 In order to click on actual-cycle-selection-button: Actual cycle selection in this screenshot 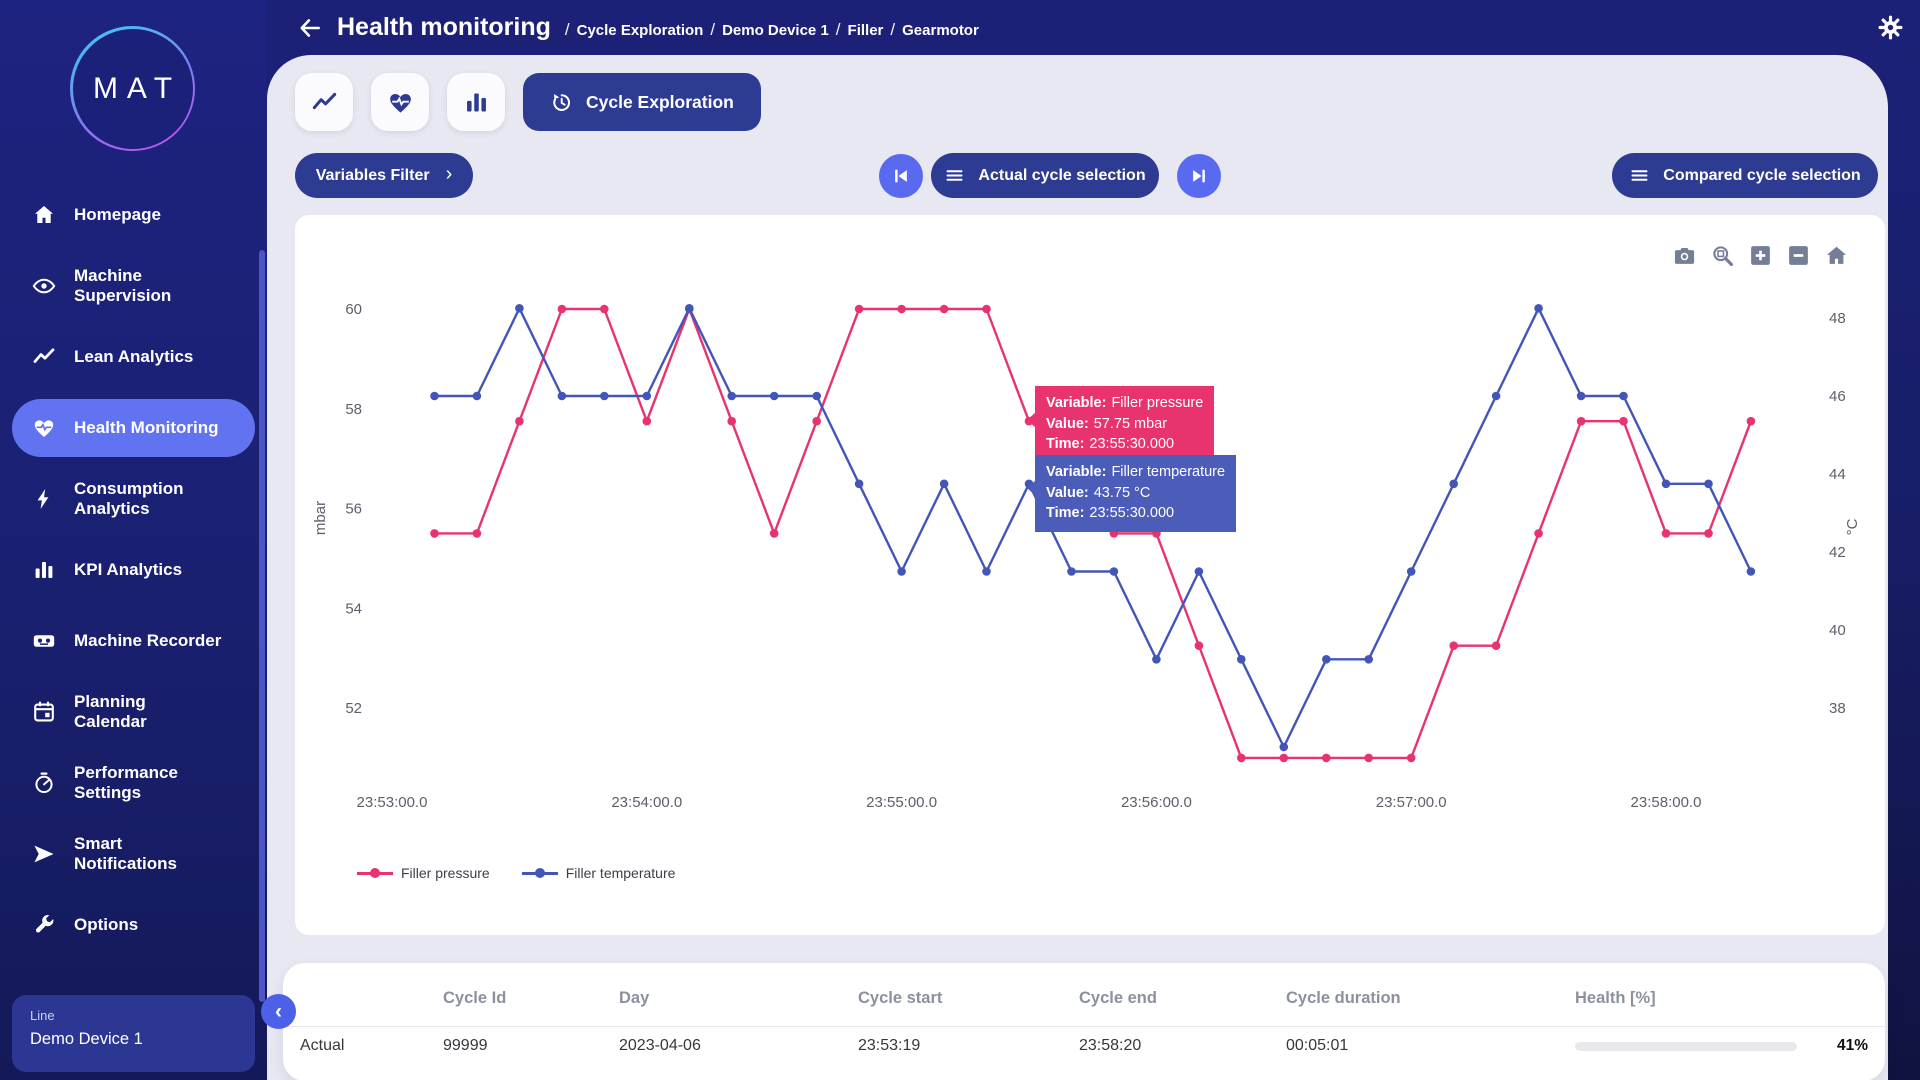, I will do `click(1045, 175)`.